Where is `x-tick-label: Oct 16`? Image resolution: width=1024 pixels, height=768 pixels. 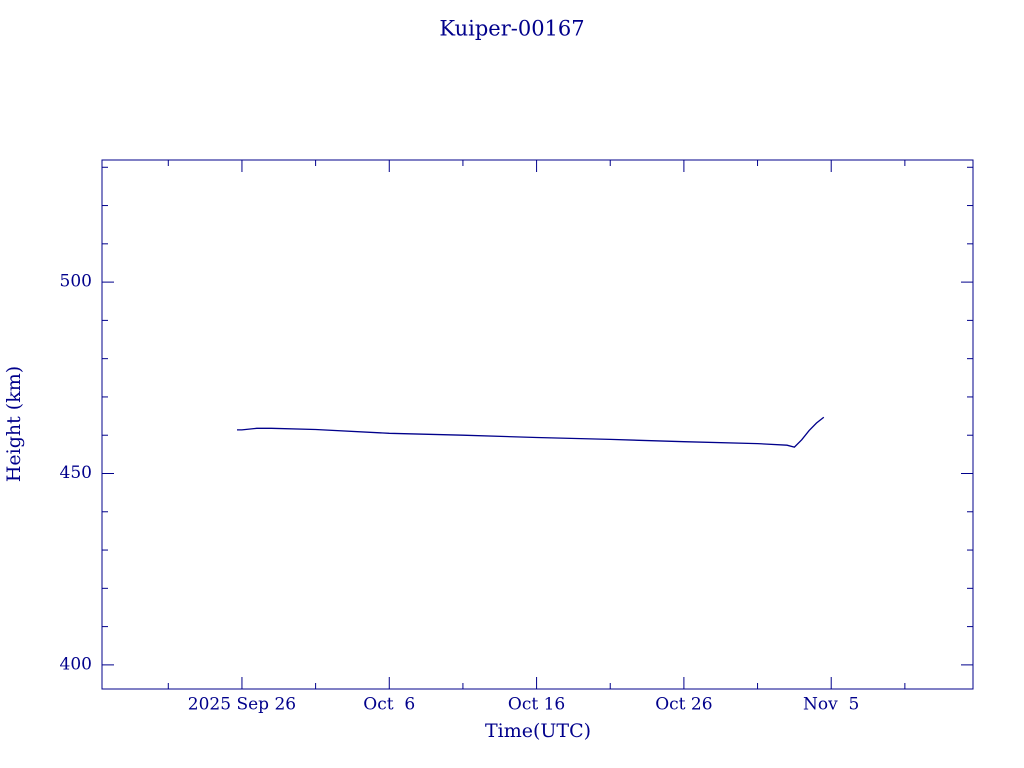 x-tick-label: Oct 16 is located at coordinates (536, 705).